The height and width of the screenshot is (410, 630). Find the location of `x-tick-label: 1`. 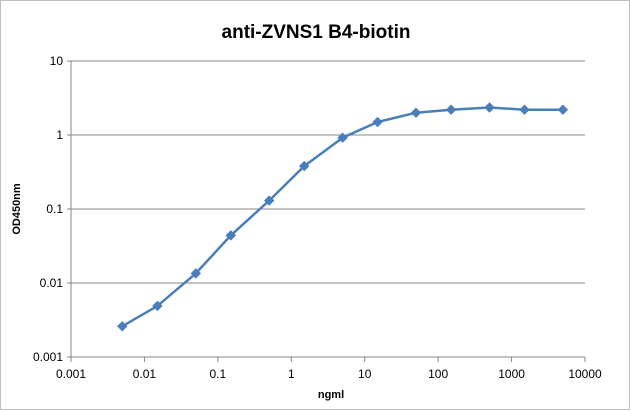

x-tick-label: 1 is located at coordinates (291, 374).